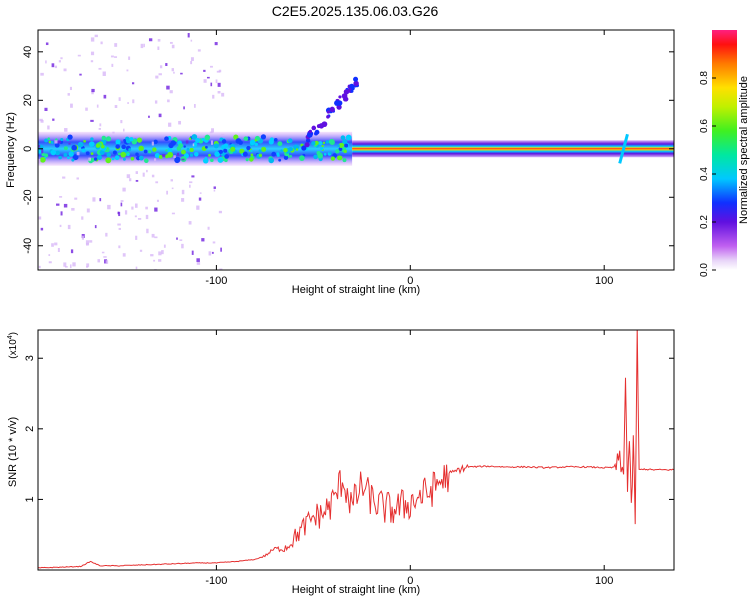 The width and height of the screenshot is (750, 600). What do you see at coordinates (28, 246) in the screenshot?
I see `spectrogram-ytick-label: -40` at bounding box center [28, 246].